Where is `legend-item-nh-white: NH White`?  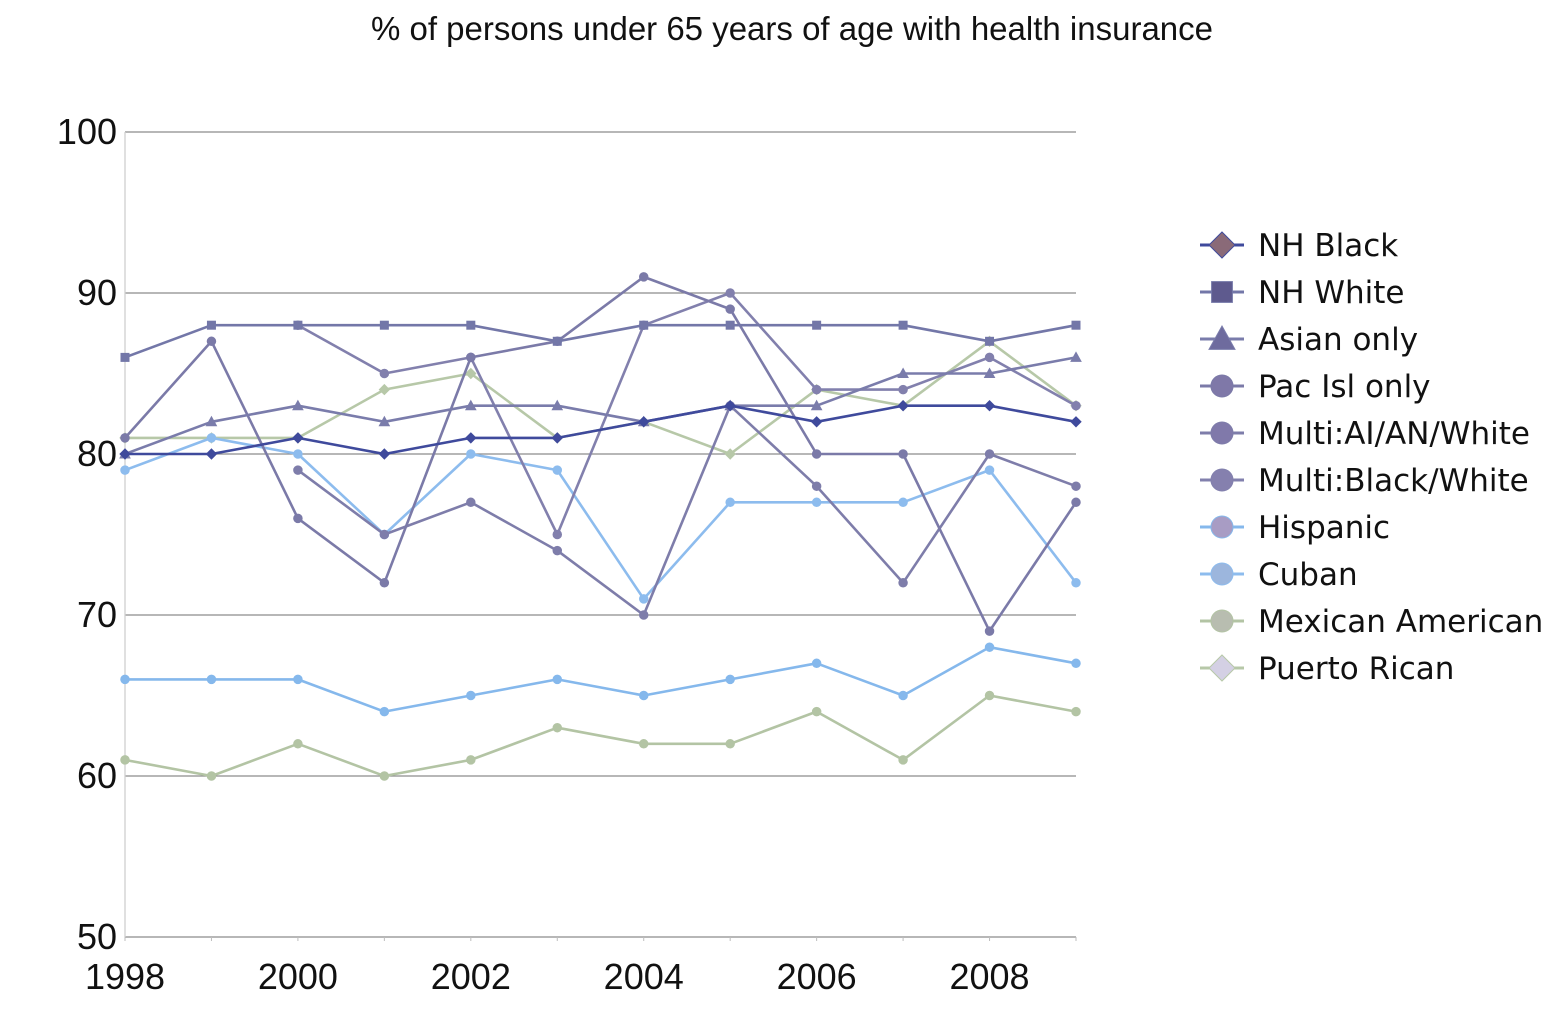 legend-item-nh-white: NH White is located at coordinates (1302, 293).